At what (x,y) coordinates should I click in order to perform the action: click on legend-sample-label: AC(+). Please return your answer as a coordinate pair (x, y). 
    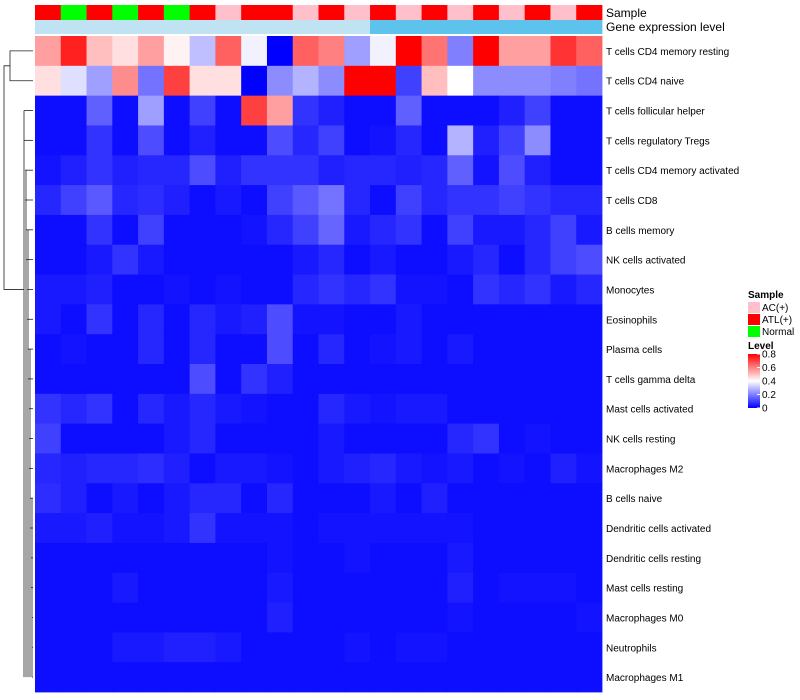
    Looking at the image, I should click on (775, 308).